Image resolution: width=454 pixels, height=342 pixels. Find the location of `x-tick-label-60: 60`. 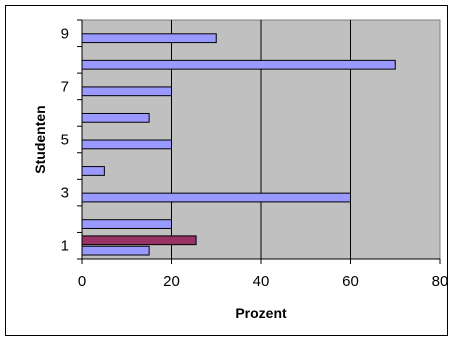

x-tick-label-60: 60 is located at coordinates (350, 281).